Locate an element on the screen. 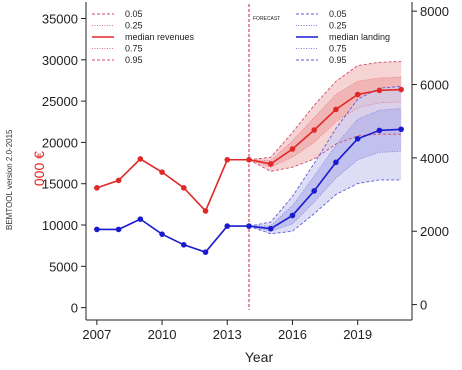  legend-right-label: 0.95 is located at coordinates (338, 60).